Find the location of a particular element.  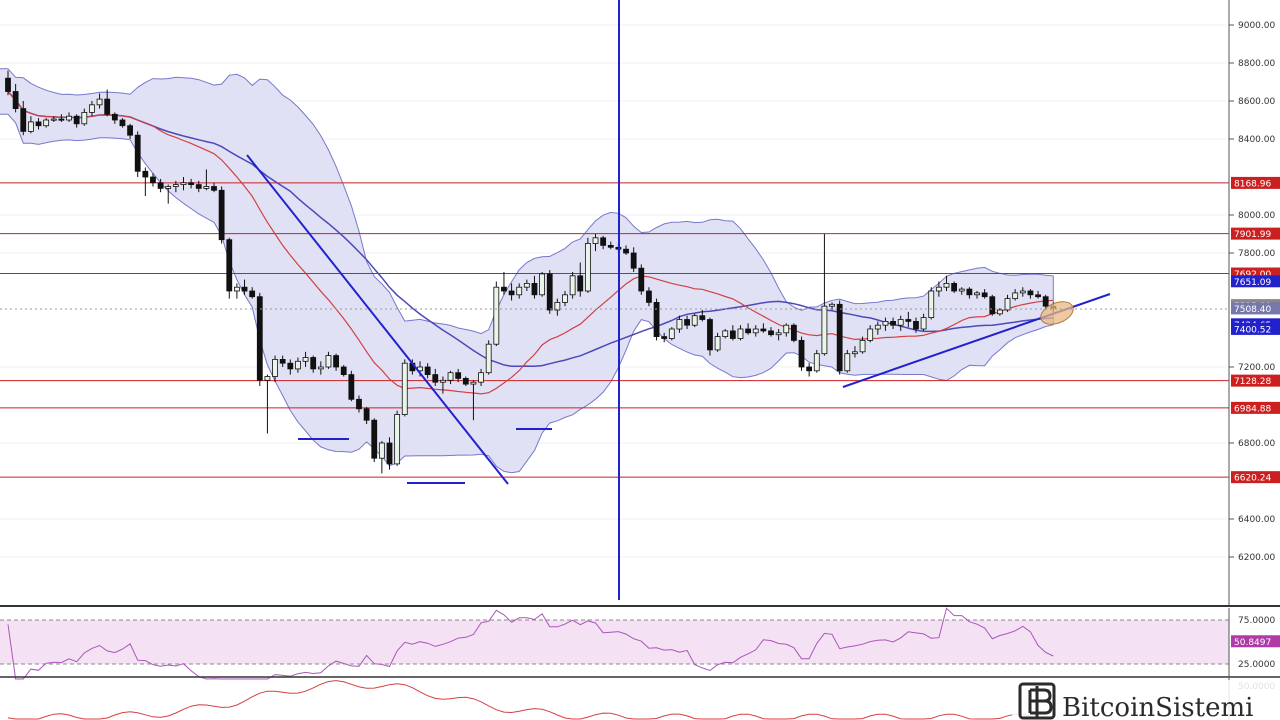

downtrend-line is located at coordinates (377, 319).